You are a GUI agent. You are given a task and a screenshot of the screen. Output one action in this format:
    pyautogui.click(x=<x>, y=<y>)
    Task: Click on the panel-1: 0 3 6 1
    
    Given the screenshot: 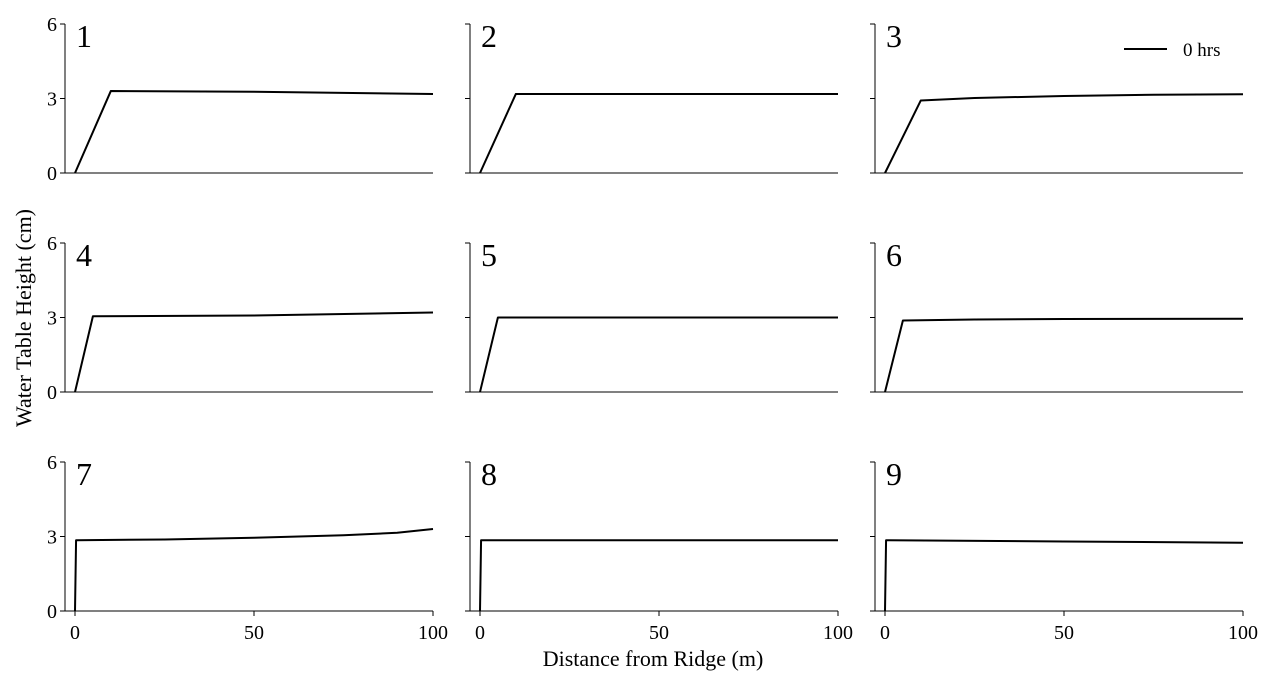 What is the action you would take?
    pyautogui.click(x=240, y=99)
    